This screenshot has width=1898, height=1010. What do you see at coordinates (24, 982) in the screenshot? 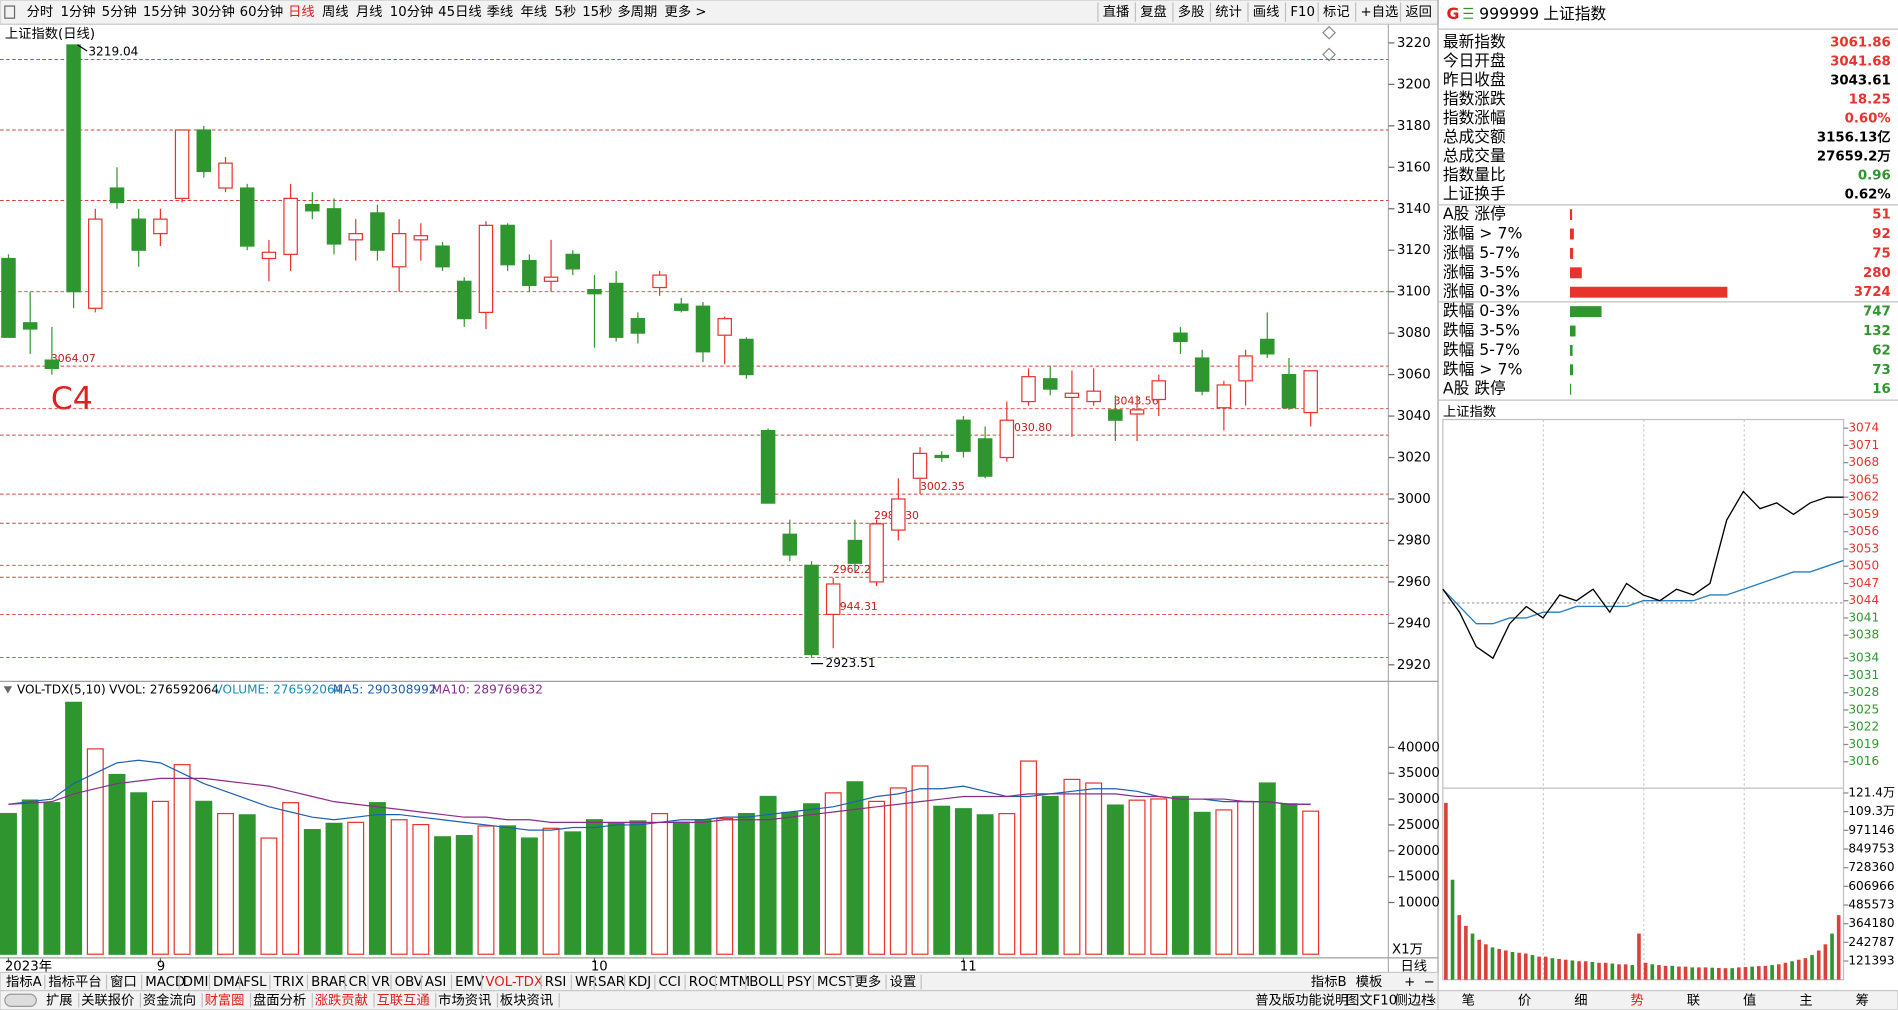
I see `indicator-tab: 指标A` at bounding box center [24, 982].